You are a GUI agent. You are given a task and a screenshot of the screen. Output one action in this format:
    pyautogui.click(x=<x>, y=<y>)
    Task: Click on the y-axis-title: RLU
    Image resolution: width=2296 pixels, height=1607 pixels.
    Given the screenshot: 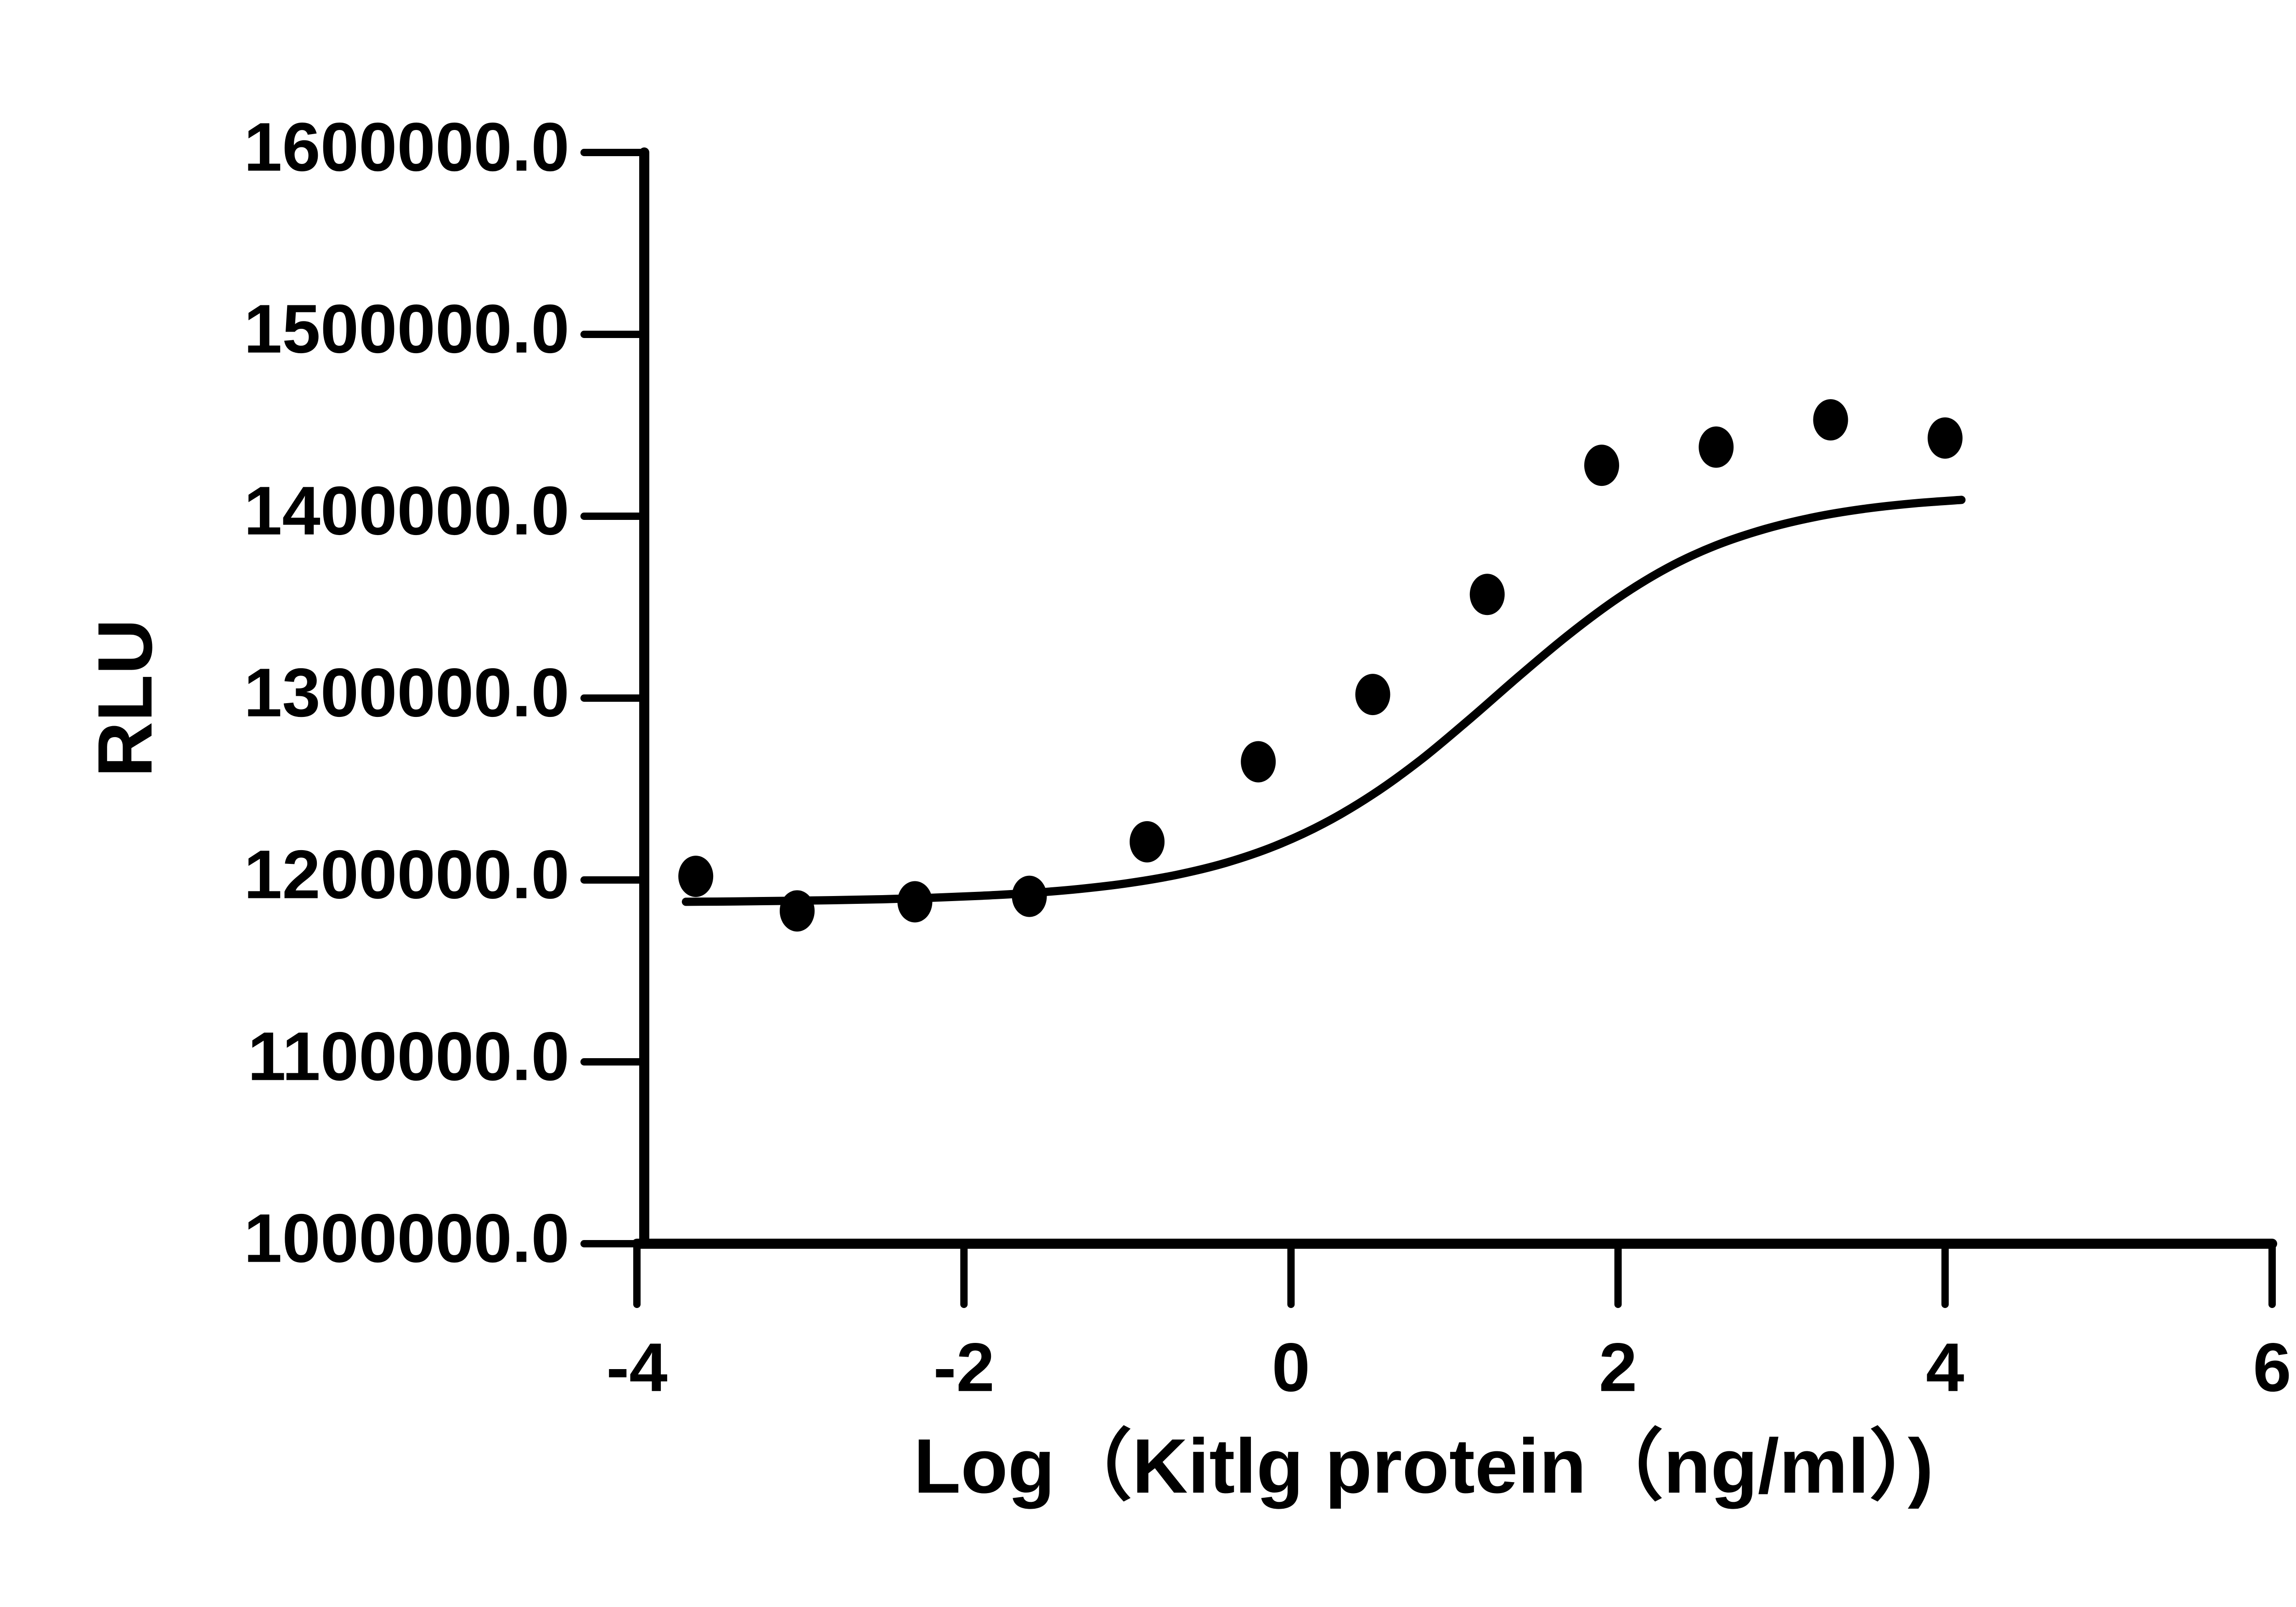 What is the action you would take?
    pyautogui.click(x=125, y=698)
    